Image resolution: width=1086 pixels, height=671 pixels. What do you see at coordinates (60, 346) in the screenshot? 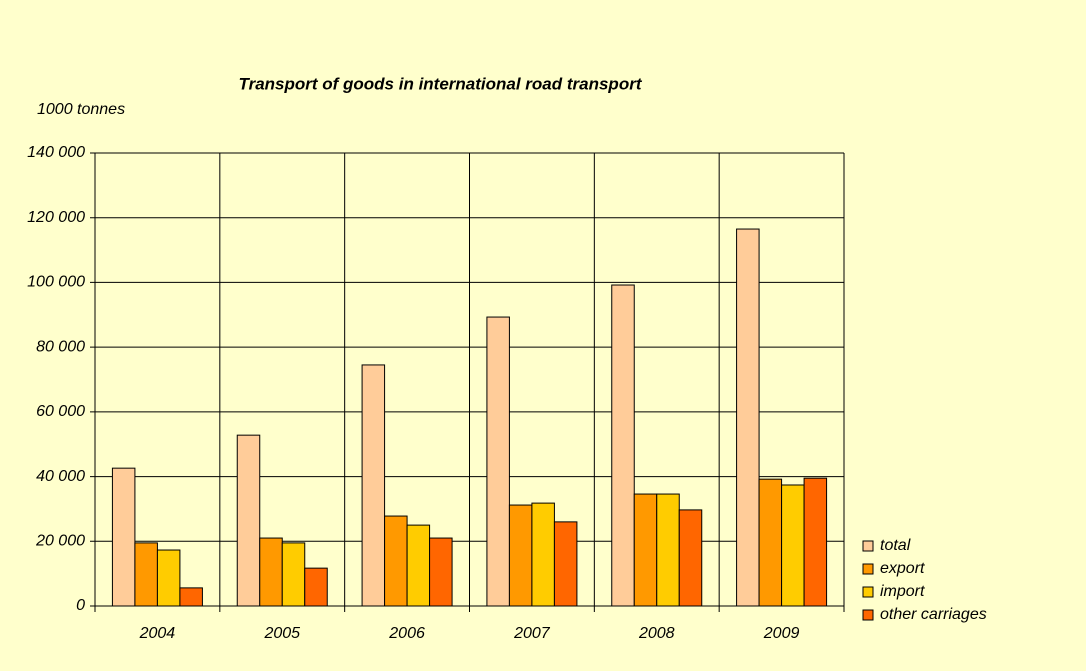
I see `y-tick-label: 80 000` at bounding box center [60, 346].